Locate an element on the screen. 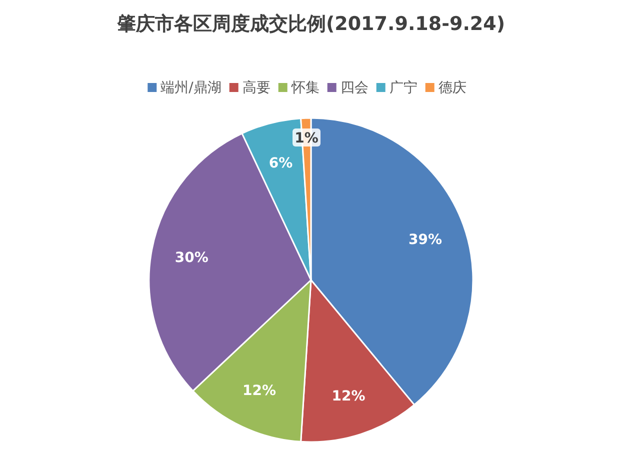 The height and width of the screenshot is (458, 622). legend-label: 高要 is located at coordinates (256, 88).